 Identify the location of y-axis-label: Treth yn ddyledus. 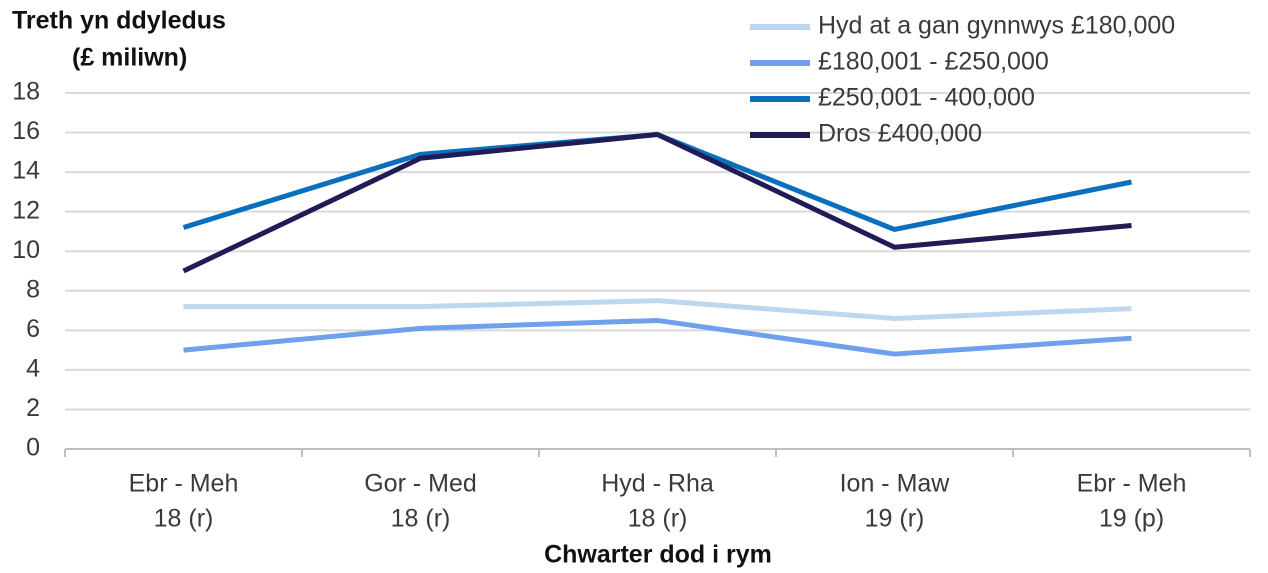
(119, 21).